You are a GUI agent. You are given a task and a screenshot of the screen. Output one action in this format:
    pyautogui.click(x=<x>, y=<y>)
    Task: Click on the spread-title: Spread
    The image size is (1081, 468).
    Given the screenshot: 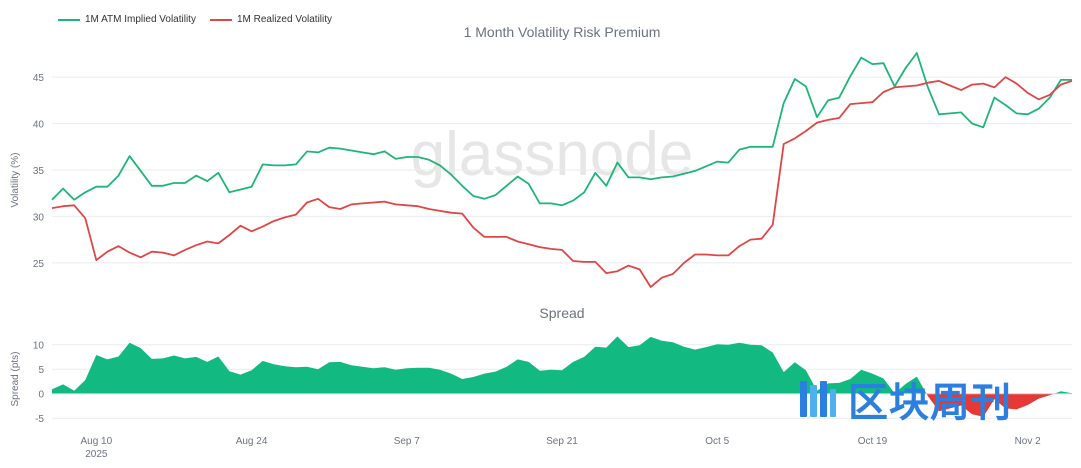 What is the action you would take?
    pyautogui.click(x=561, y=313)
    